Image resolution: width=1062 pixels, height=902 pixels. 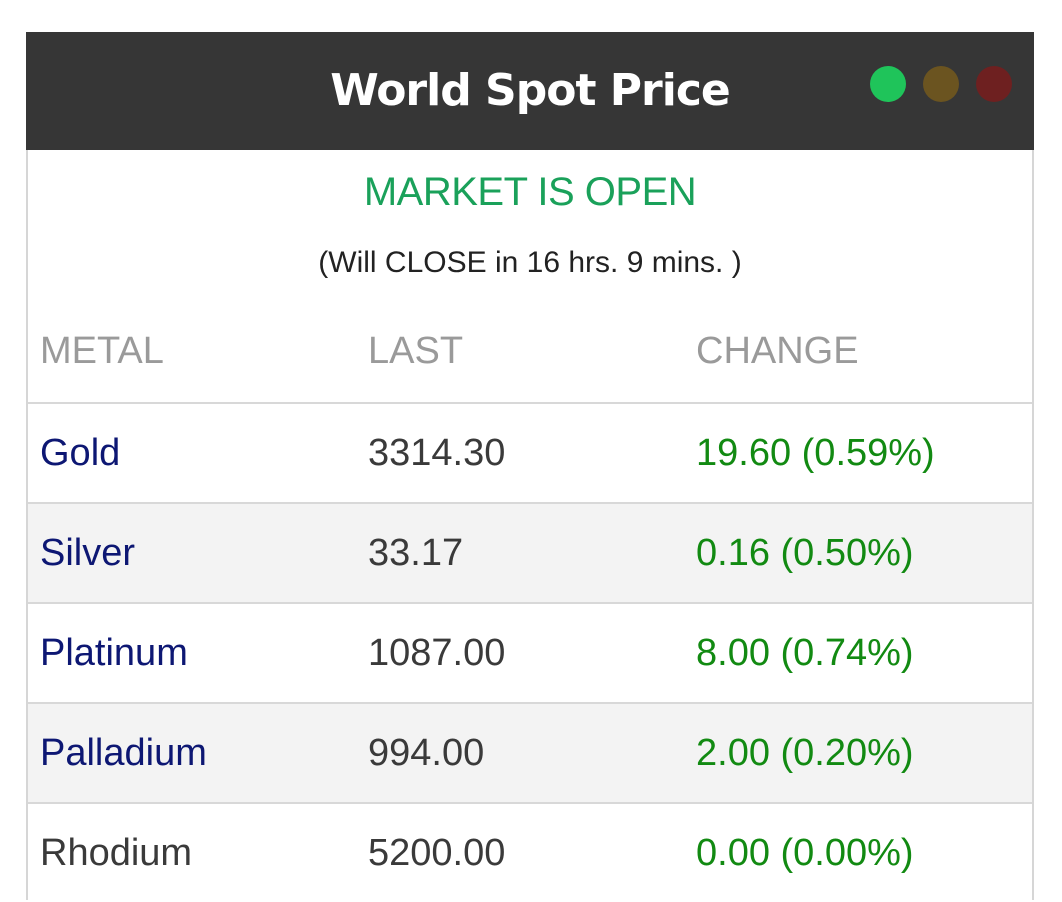 I want to click on price-change: 0.16 (0.50%), so click(x=805, y=553).